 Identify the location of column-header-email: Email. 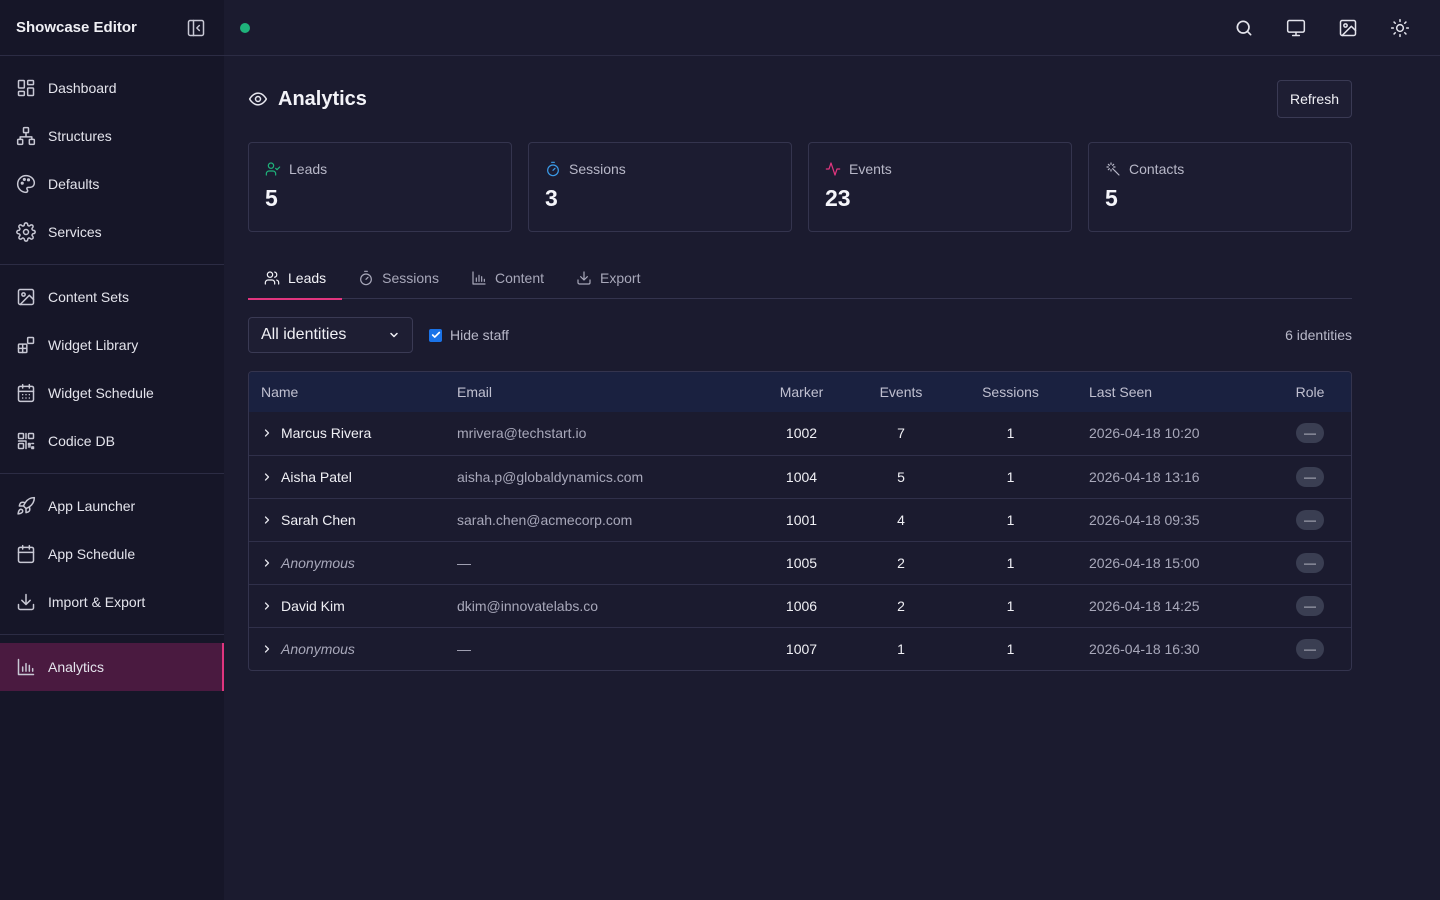
(475, 392).